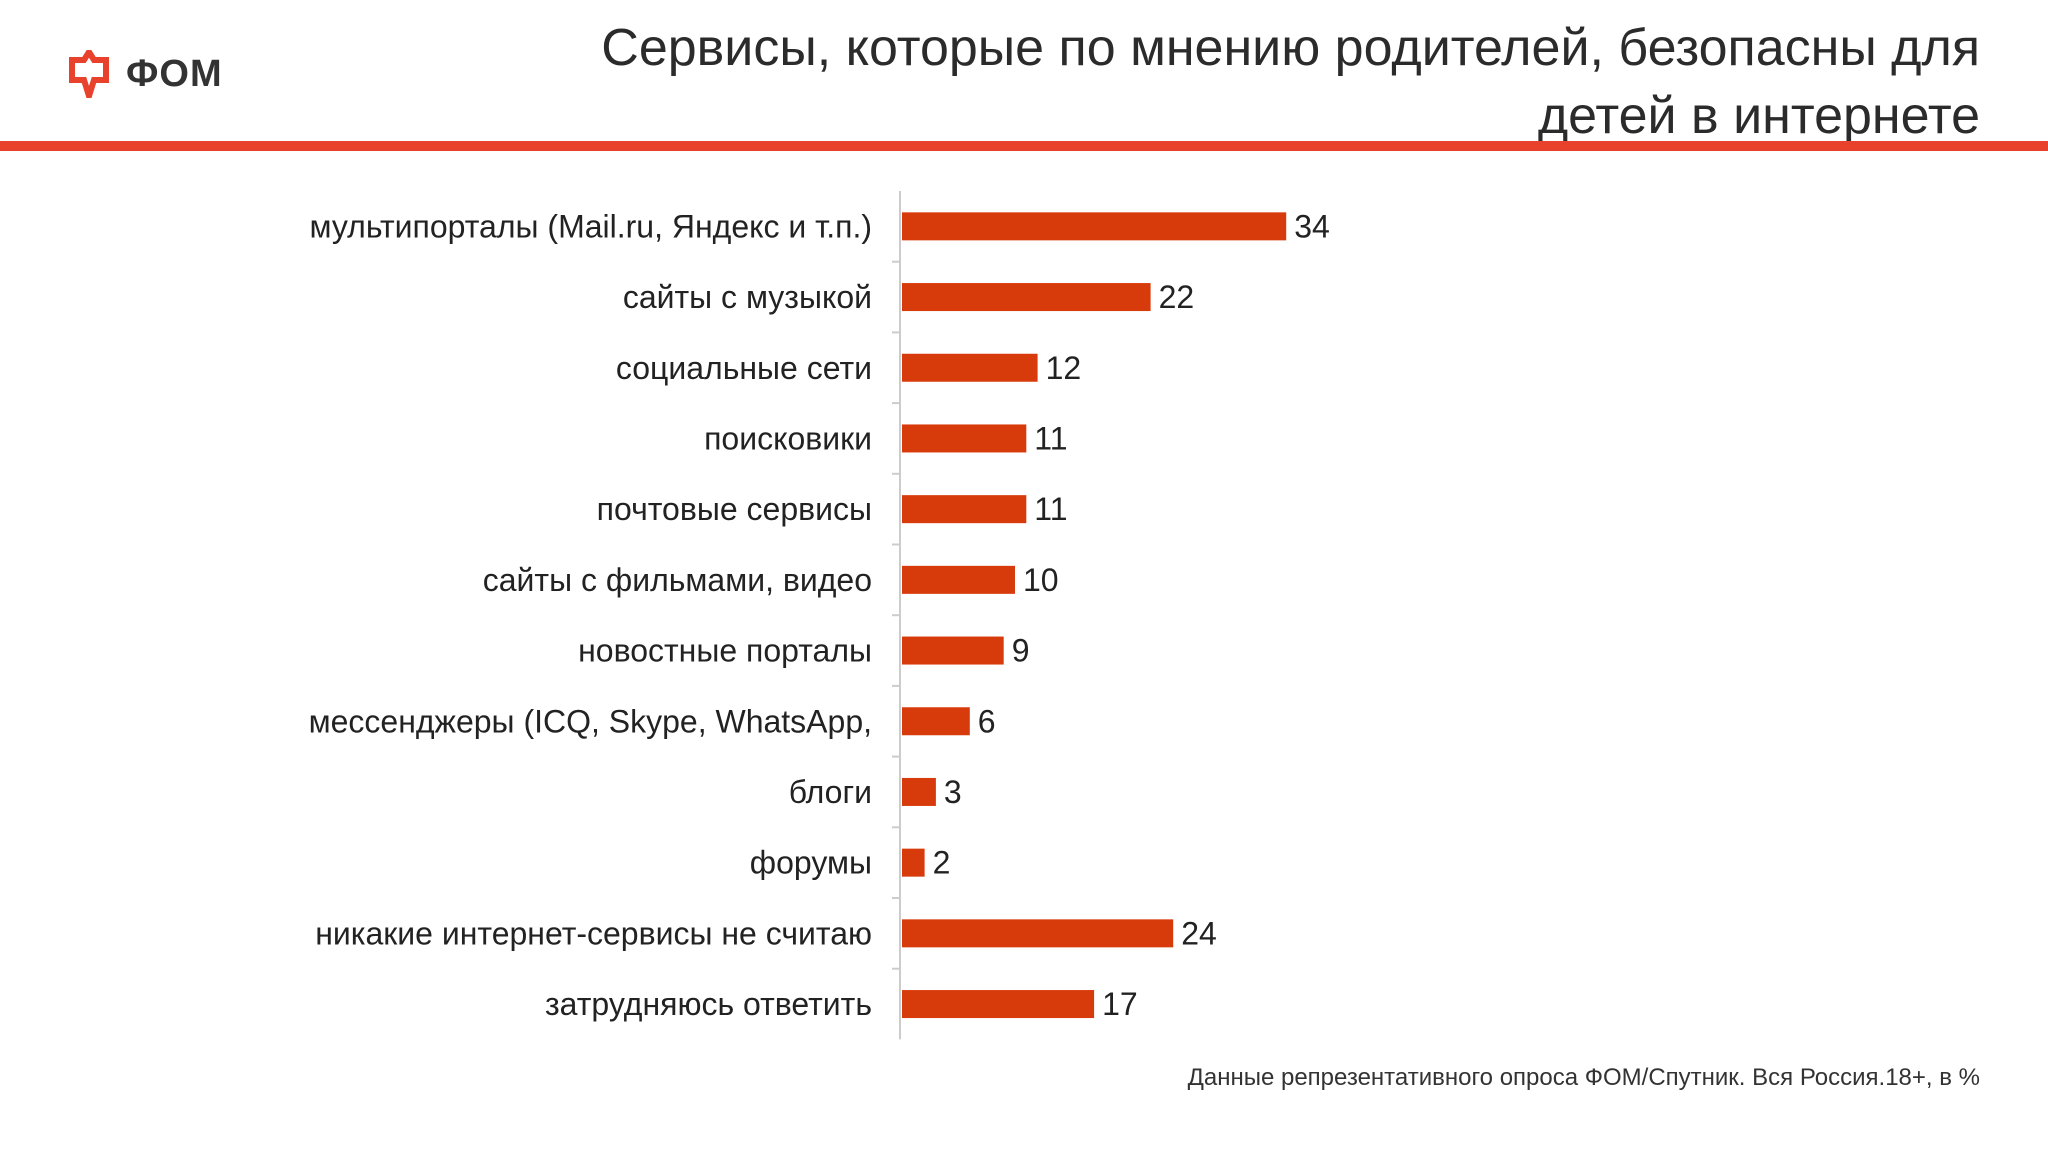 This screenshot has width=2048, height=1152. What do you see at coordinates (593, 933) in the screenshot?
I see `category-label: никакие интернет-сервисы не считаю` at bounding box center [593, 933].